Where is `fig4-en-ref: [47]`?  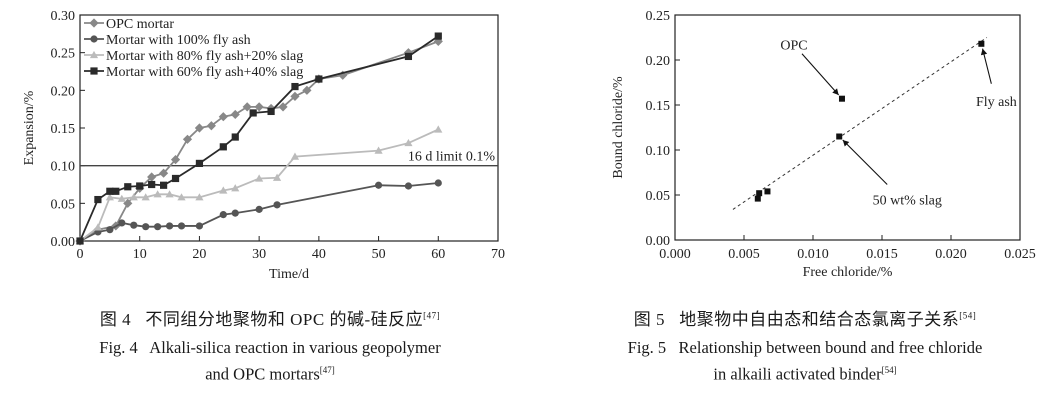 fig4-en-ref: [47] is located at coordinates (327, 370).